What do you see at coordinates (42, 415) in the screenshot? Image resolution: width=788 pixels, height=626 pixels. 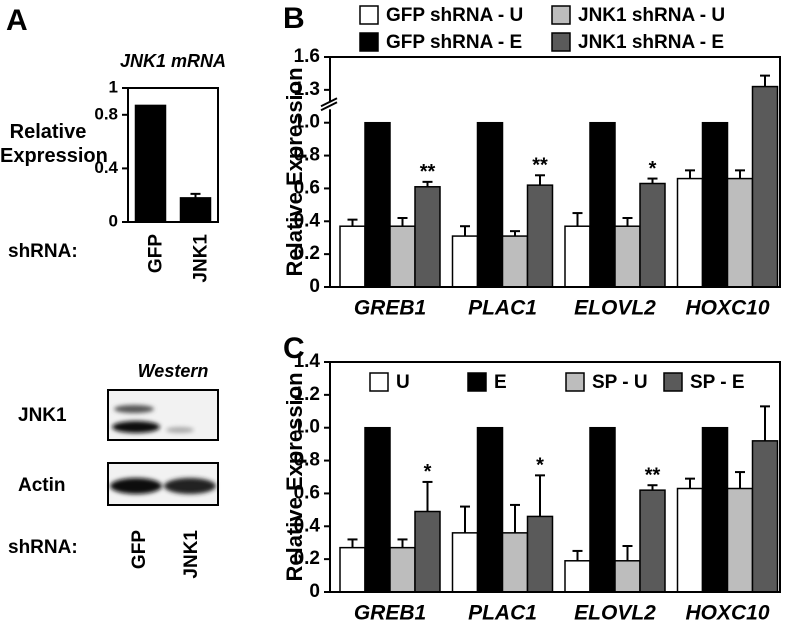 I see `blot-label: JNK1` at bounding box center [42, 415].